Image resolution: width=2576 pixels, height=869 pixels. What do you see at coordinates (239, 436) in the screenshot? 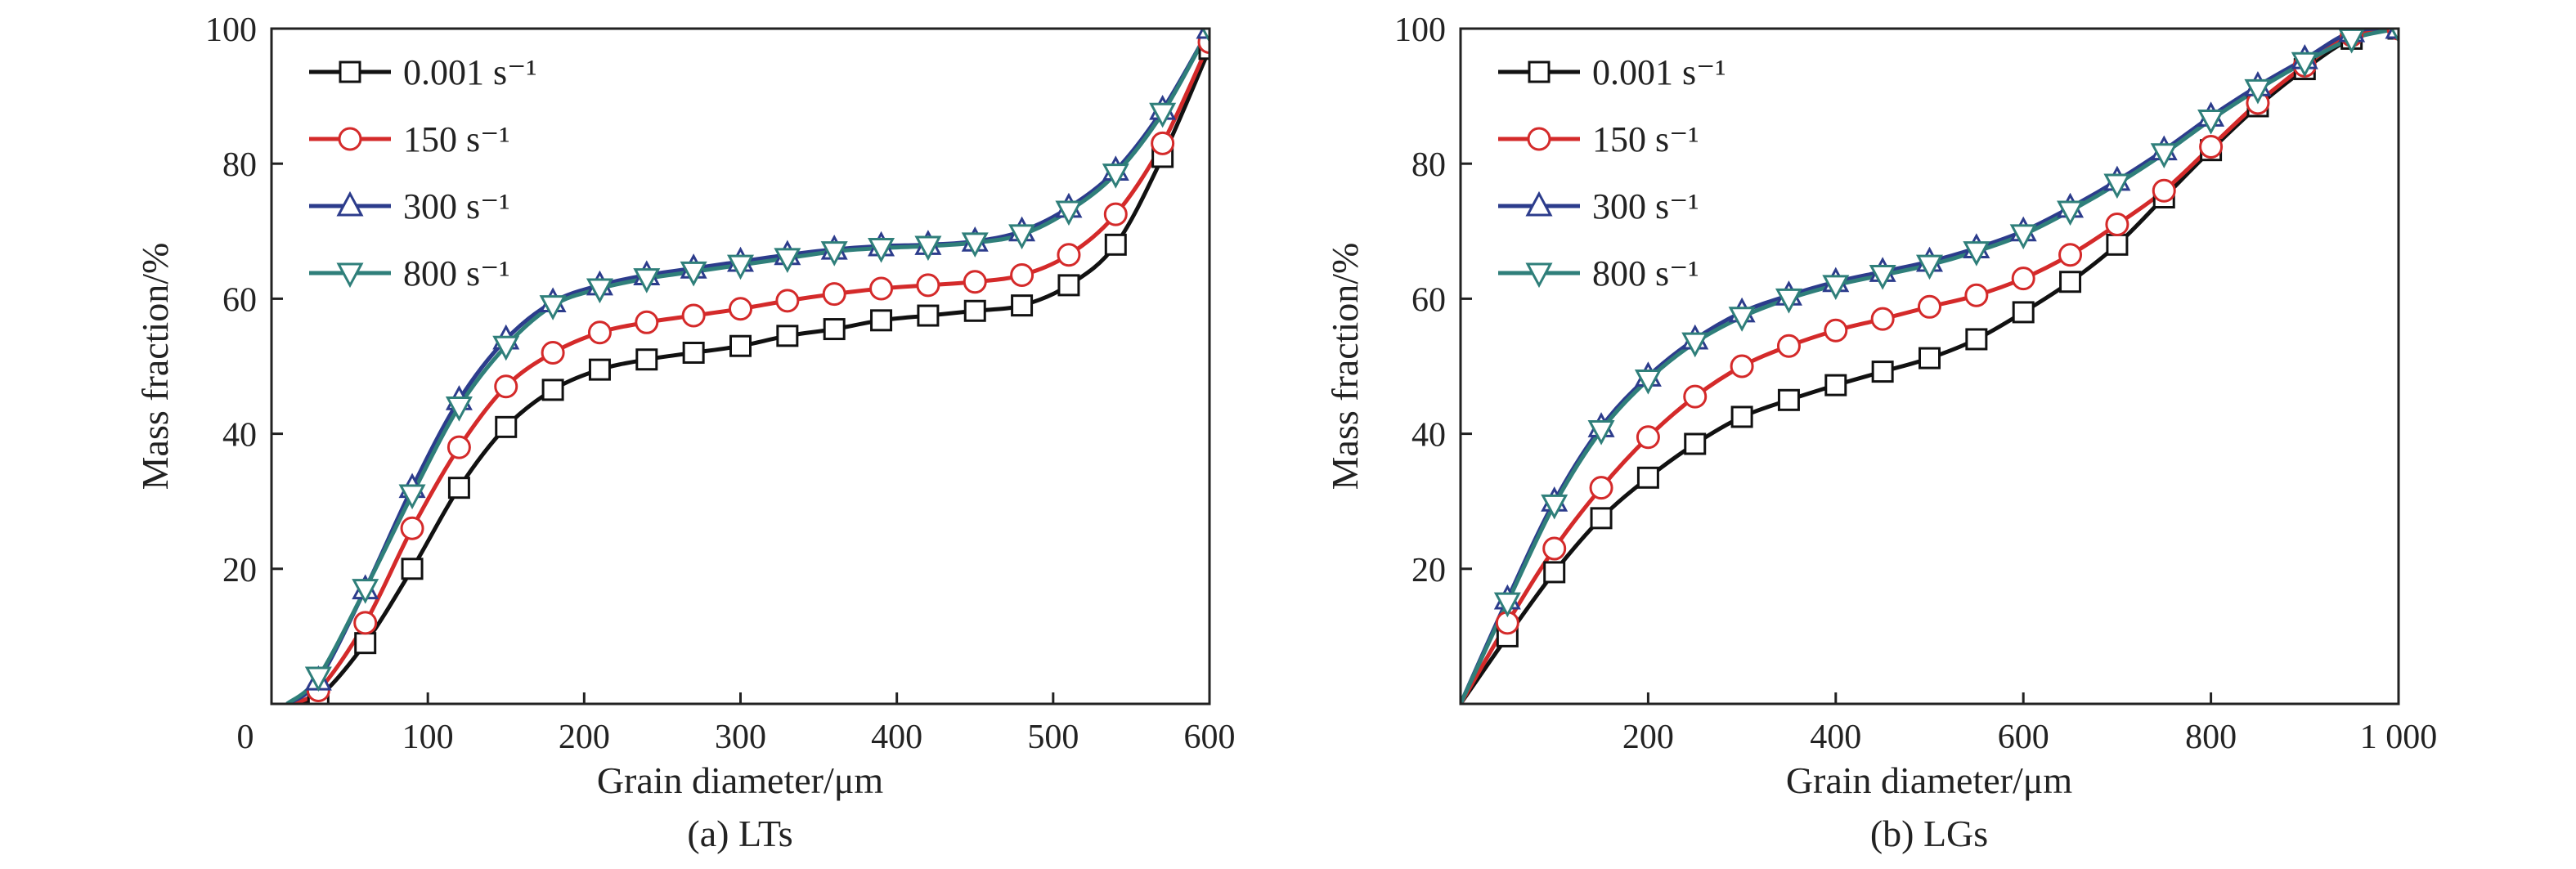
I see `y-tick-label: 40` at bounding box center [239, 436].